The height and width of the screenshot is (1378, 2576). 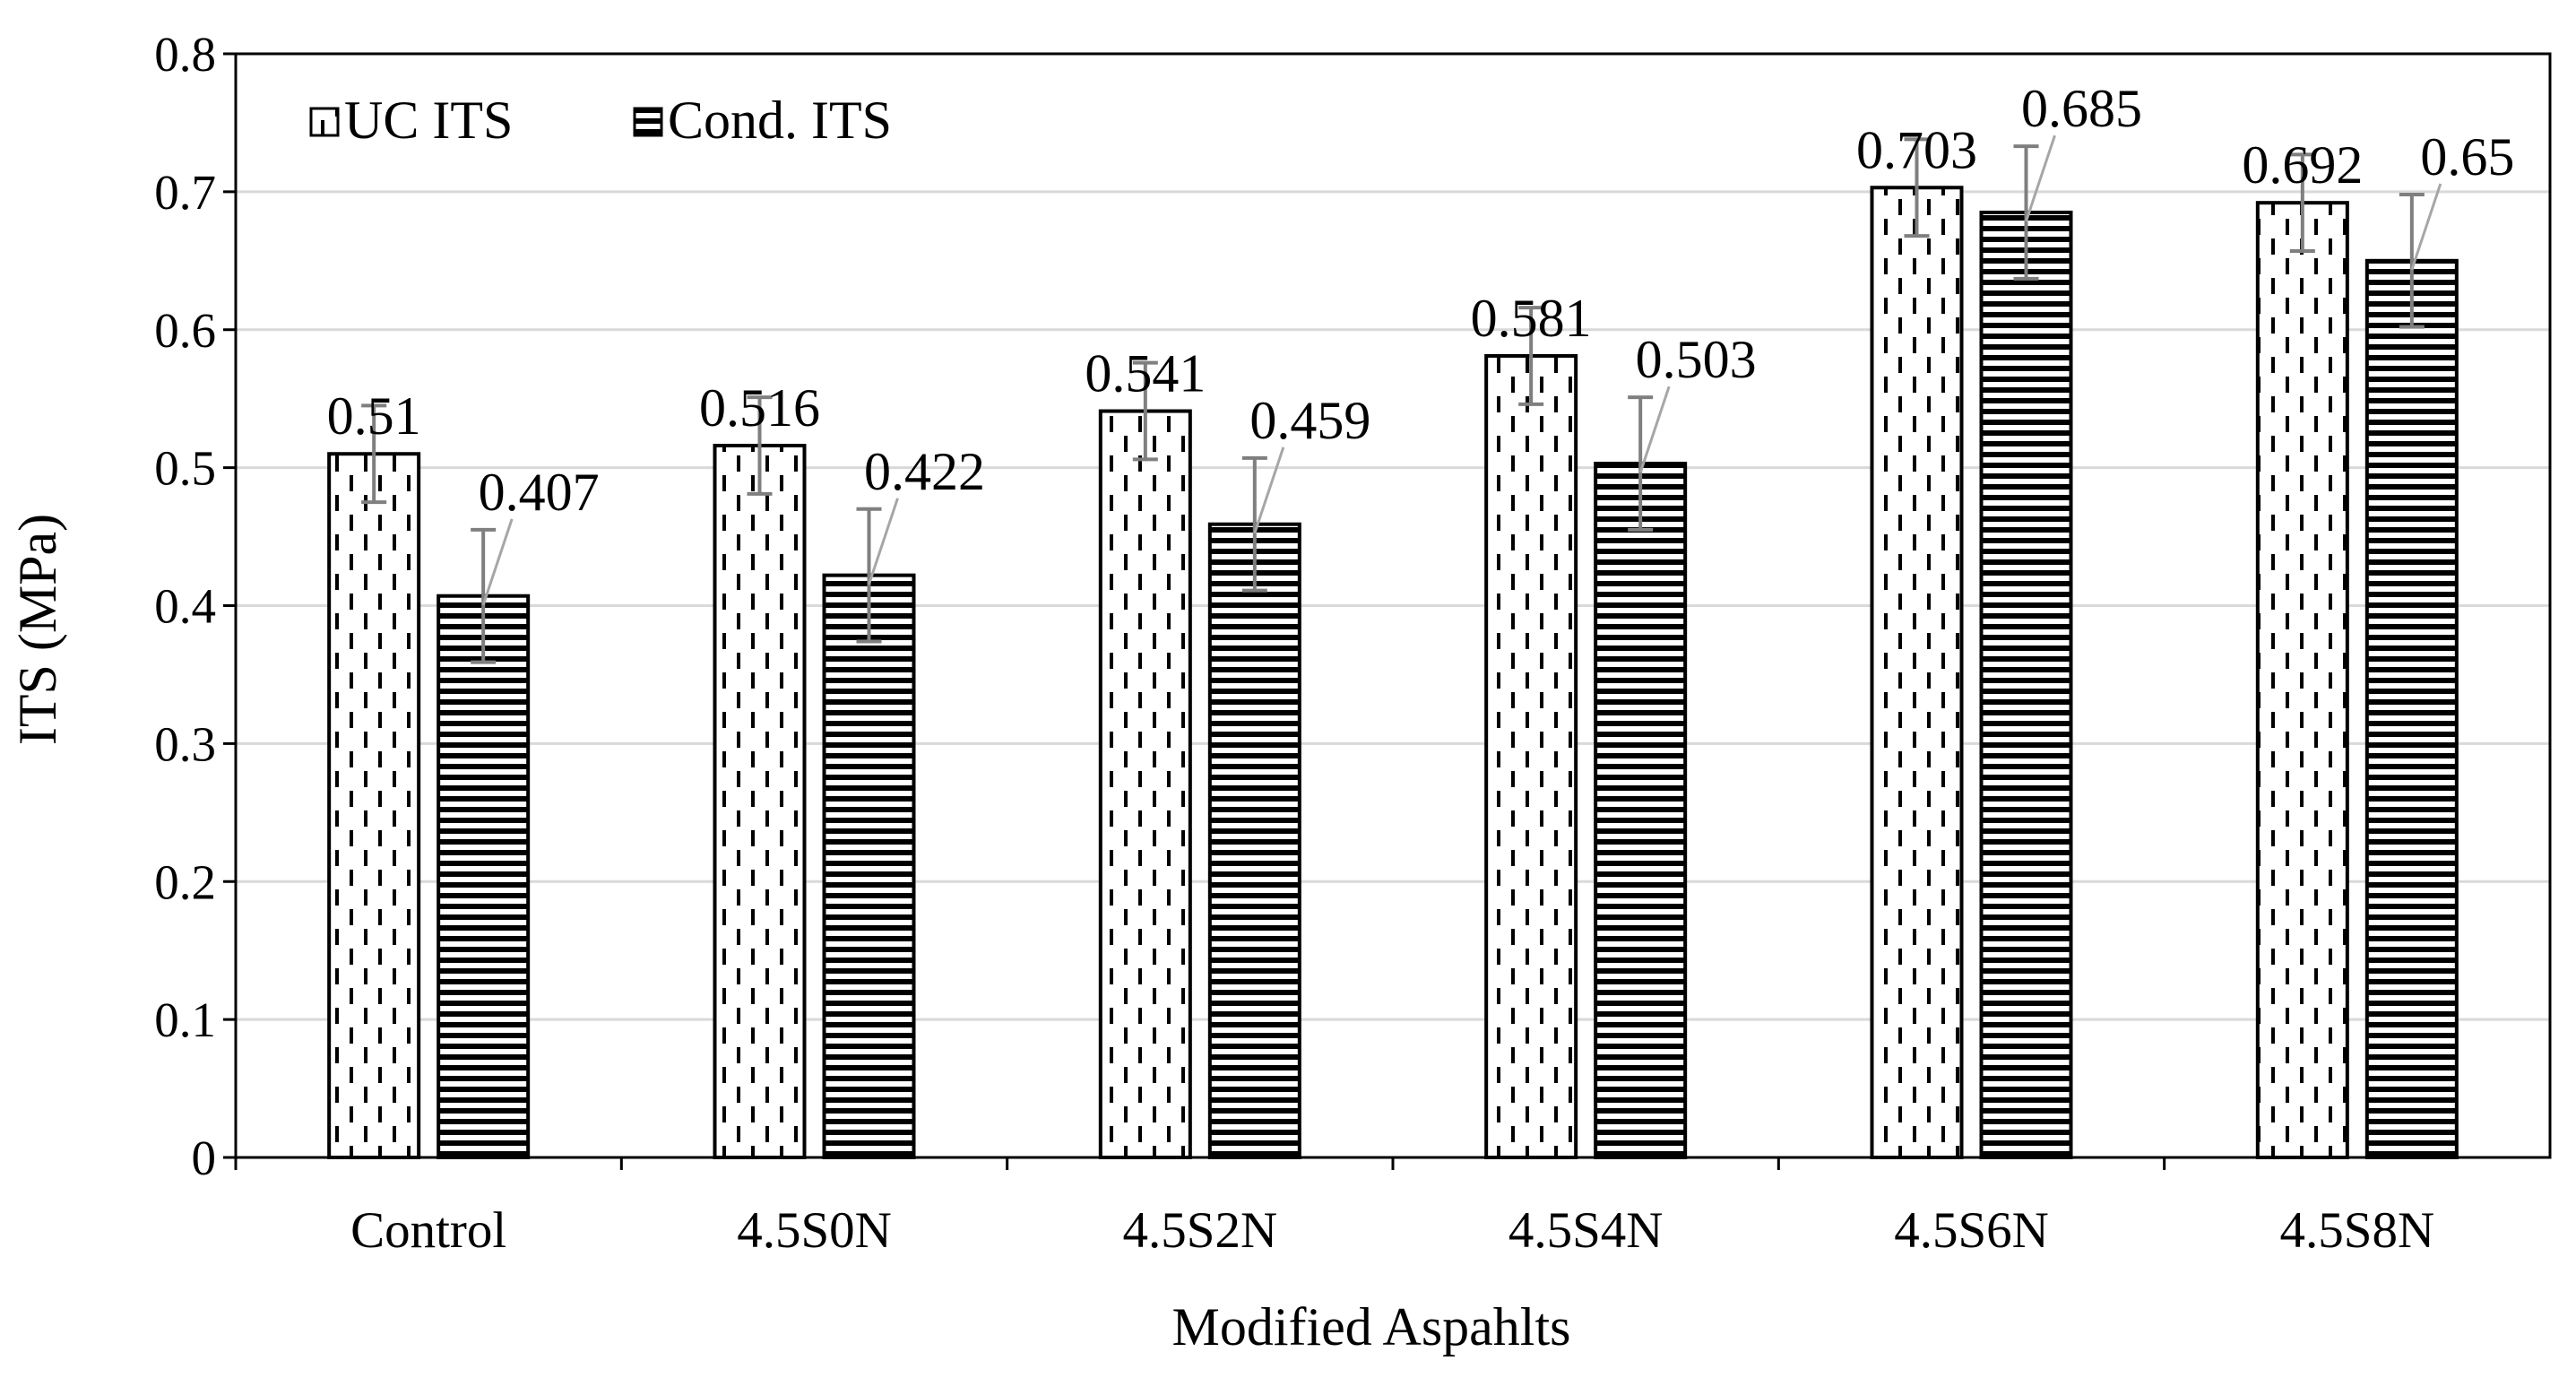 I want to click on data-label-cond-its: 0.503, so click(x=1696, y=359).